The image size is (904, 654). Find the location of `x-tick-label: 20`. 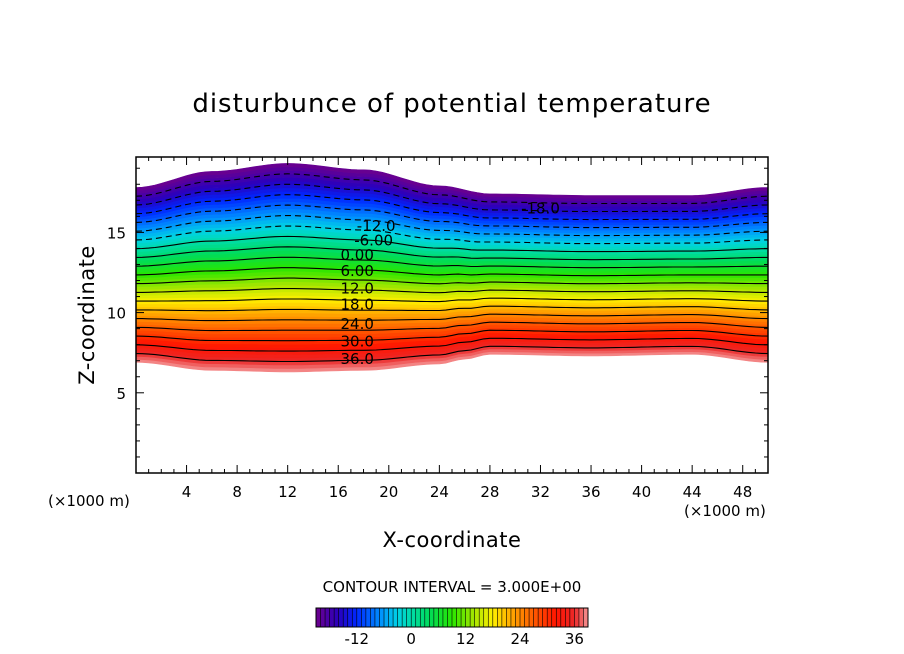

x-tick-label: 20 is located at coordinates (388, 492).